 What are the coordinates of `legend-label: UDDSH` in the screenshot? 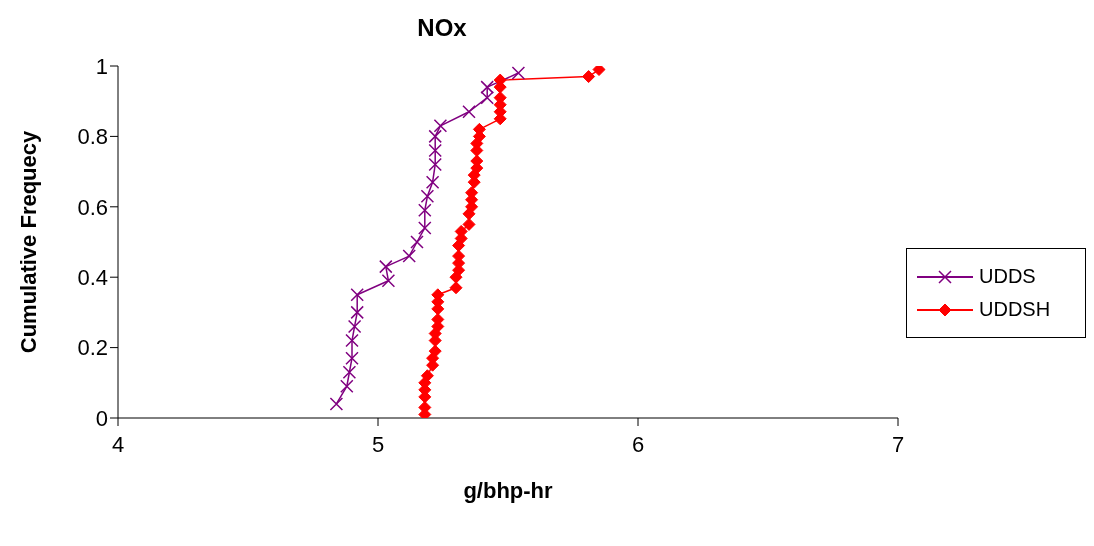 It's located at (1015, 309).